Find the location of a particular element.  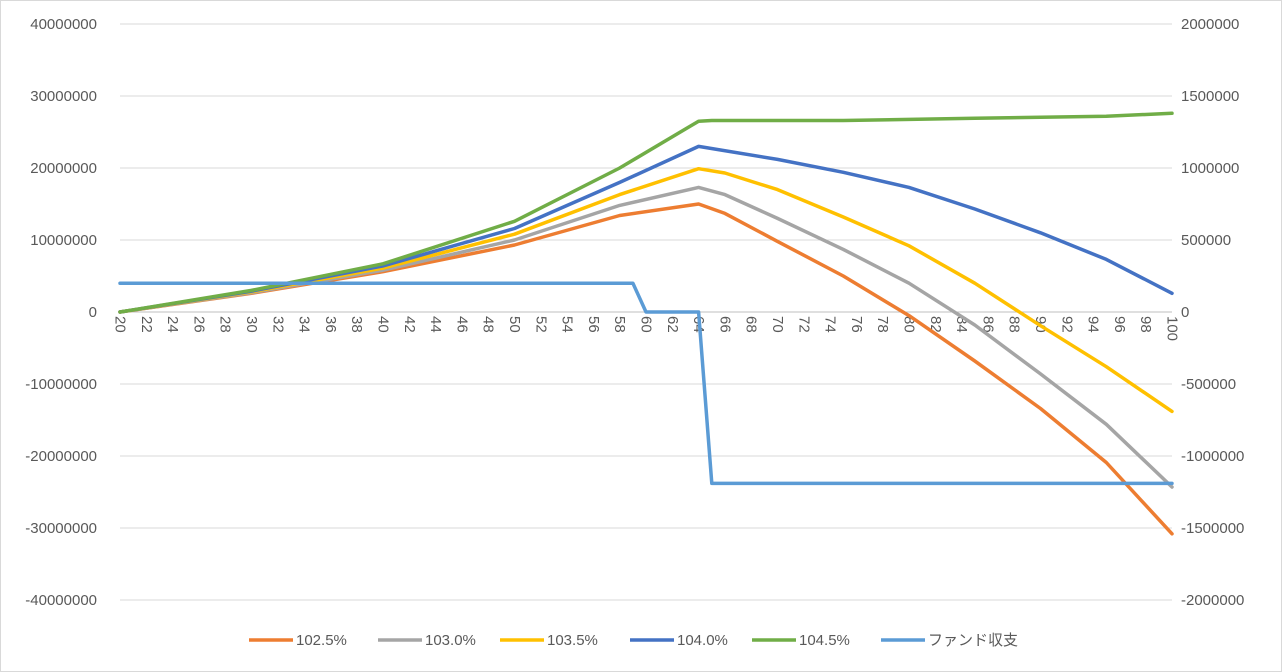

x-tick-label: 58 is located at coordinates (619, 324).